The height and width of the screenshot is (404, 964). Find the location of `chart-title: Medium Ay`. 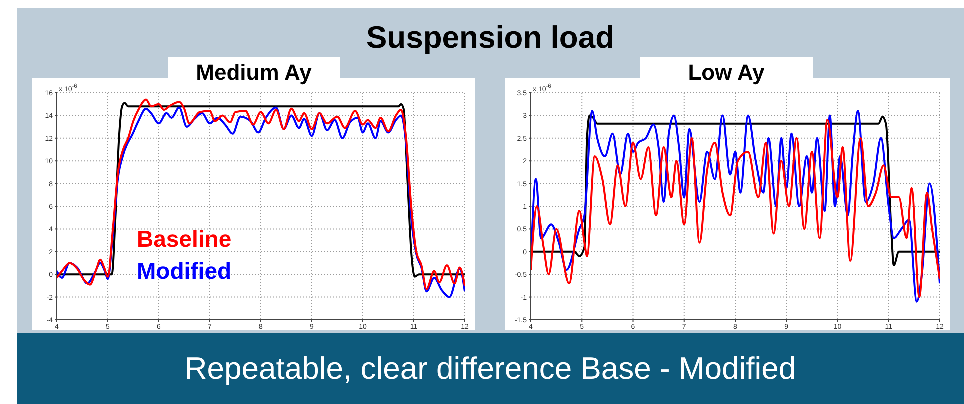

chart-title: Medium Ay is located at coordinates (254, 73).